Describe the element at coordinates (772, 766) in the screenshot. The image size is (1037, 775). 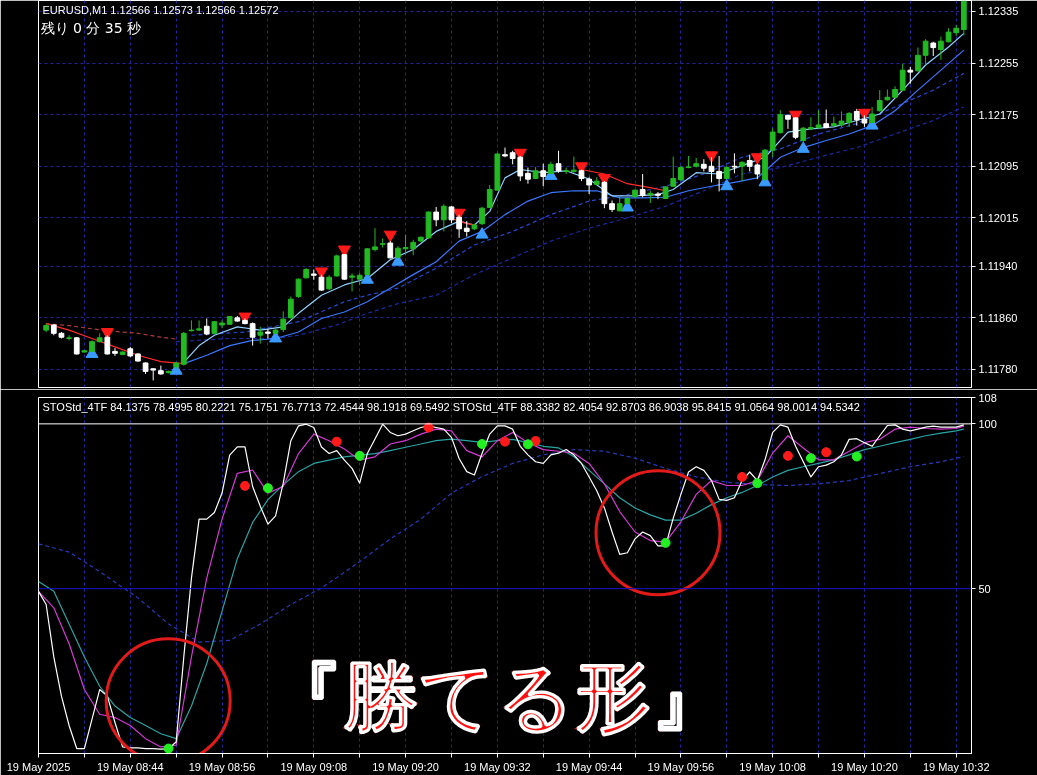
I see `x-tick-label: 19 May 10:08` at that location.